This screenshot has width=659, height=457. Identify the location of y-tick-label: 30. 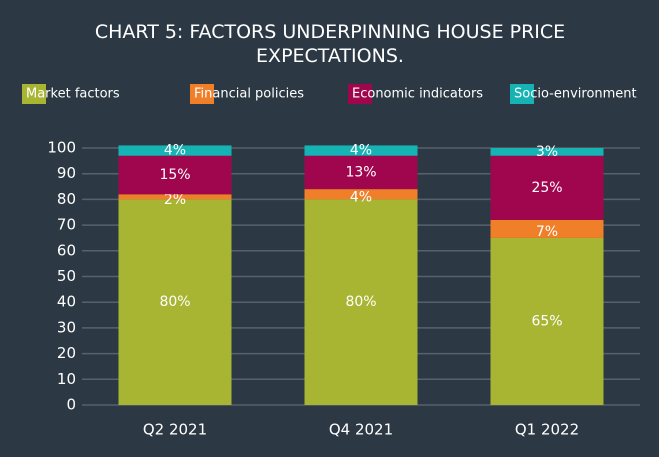
(66, 327).